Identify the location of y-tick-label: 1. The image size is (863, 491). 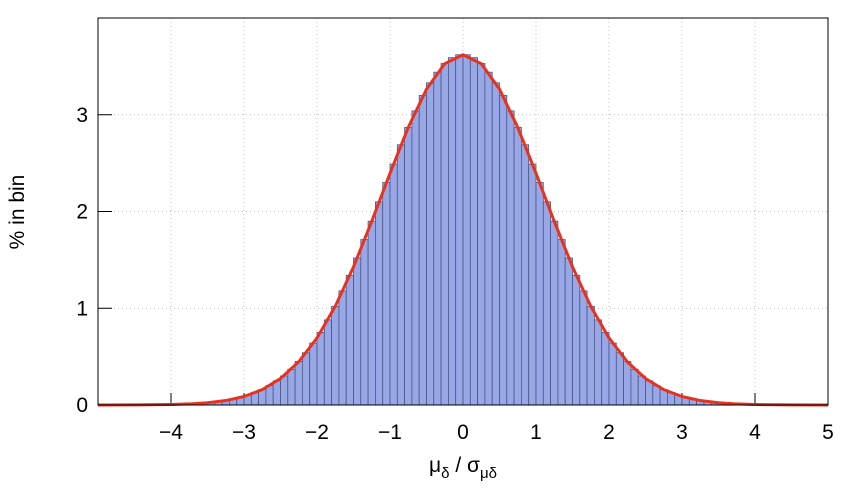
(82, 308).